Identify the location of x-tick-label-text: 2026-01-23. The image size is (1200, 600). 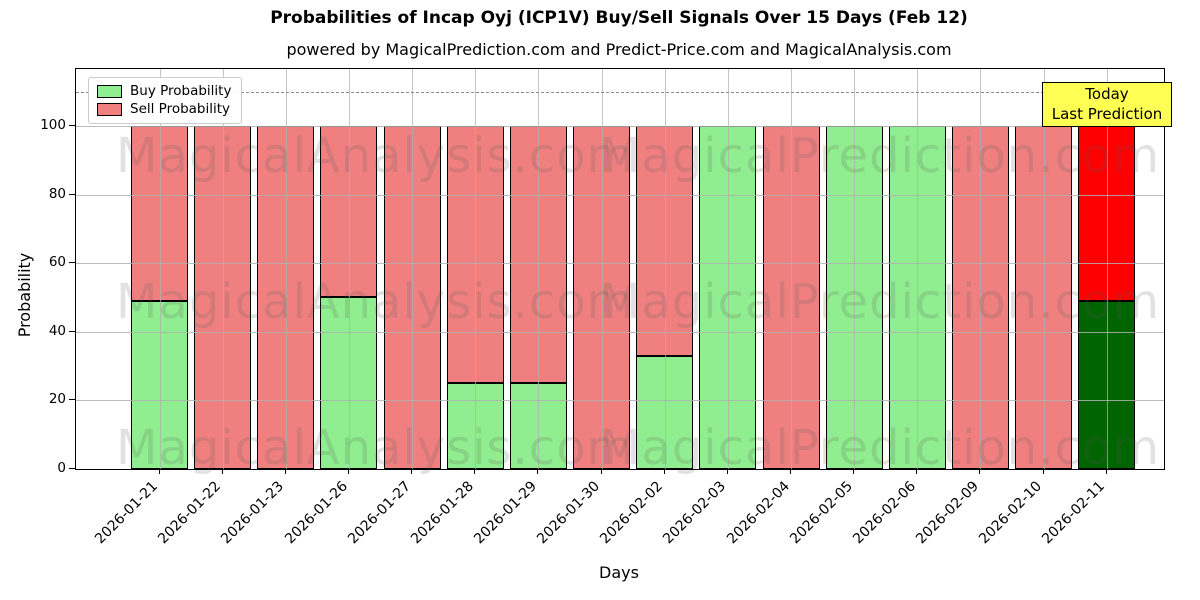
(253, 513).